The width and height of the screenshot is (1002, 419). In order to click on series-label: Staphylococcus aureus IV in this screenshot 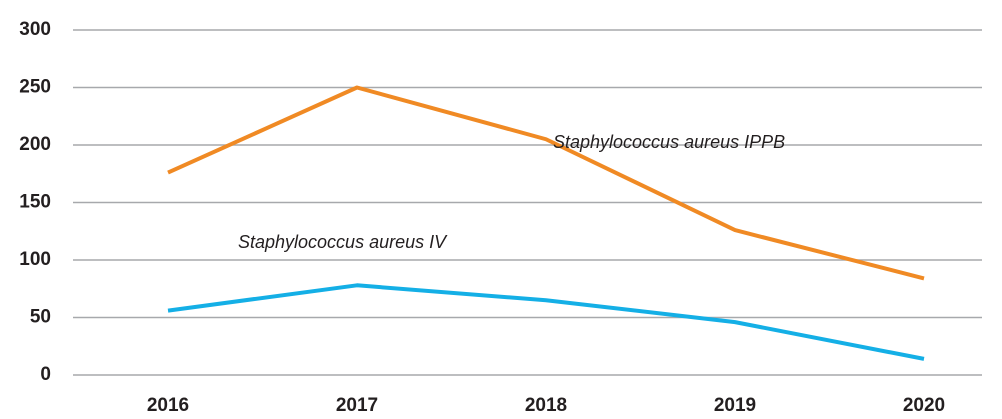, I will do `click(343, 242)`.